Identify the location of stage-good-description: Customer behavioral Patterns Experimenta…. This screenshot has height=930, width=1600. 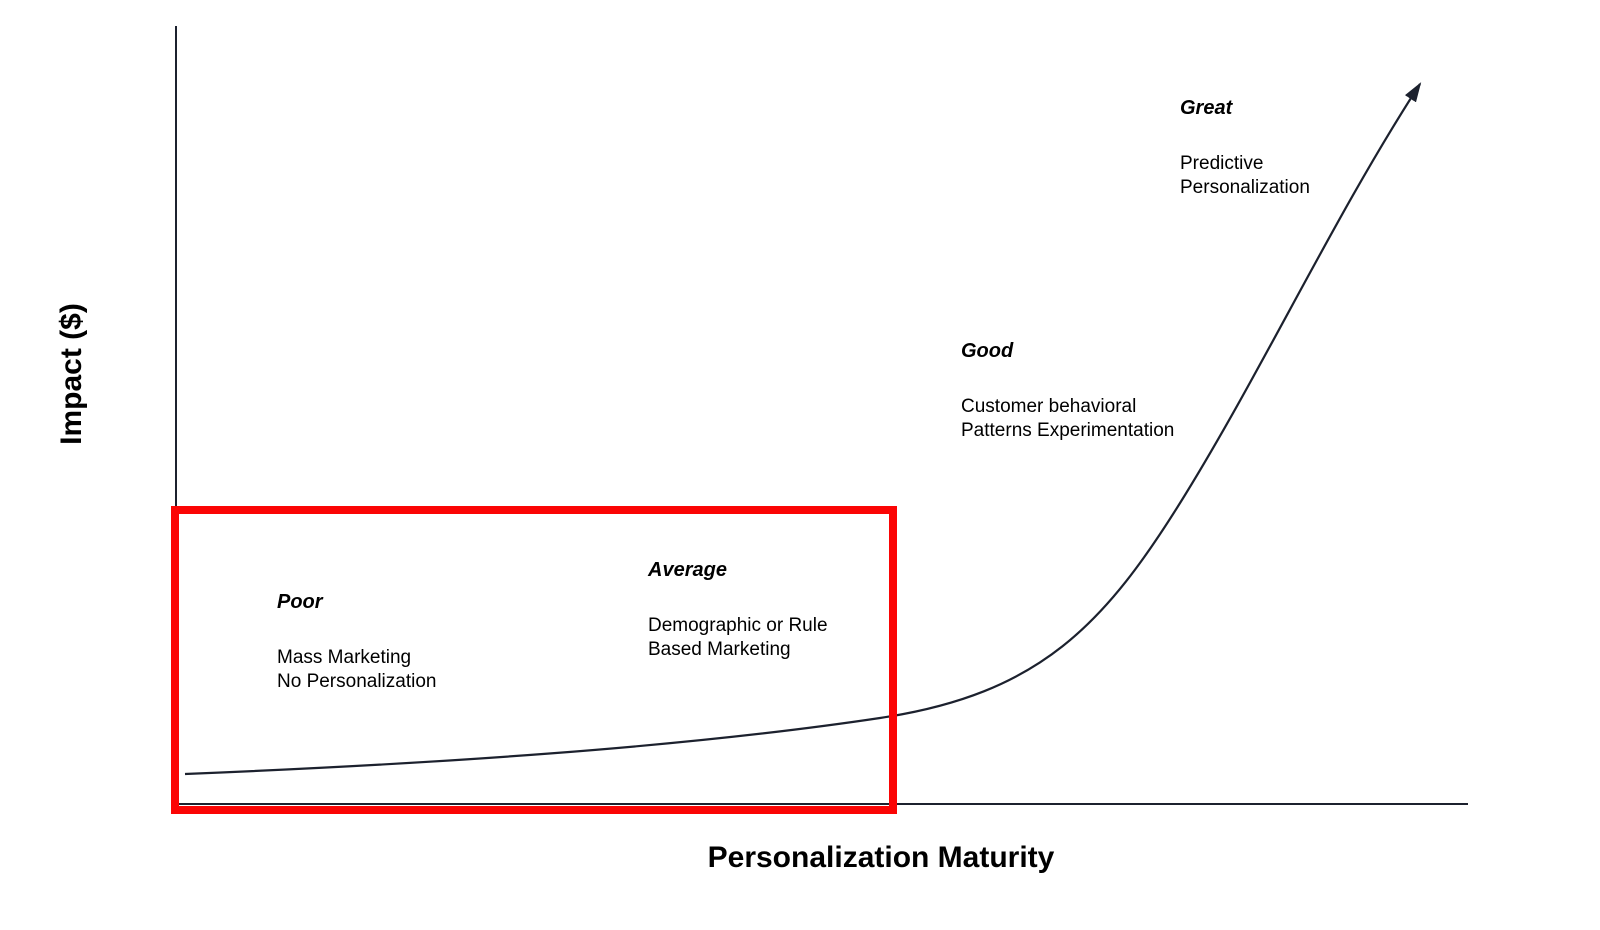
(1068, 418).